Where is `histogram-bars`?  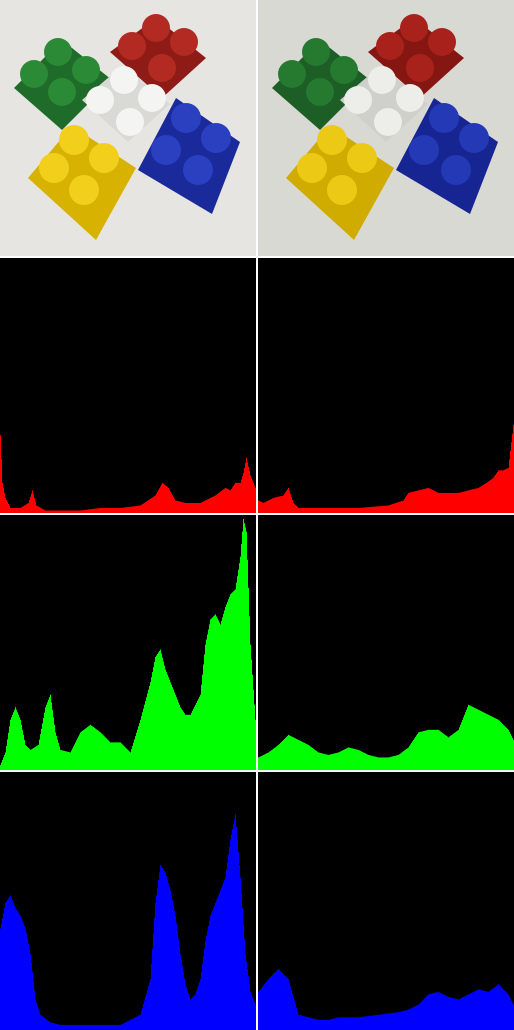
histogram-bars is located at coordinates (386, 999).